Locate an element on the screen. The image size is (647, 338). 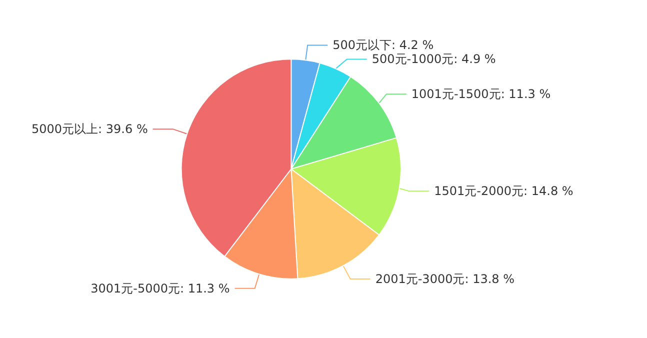
slice-label: 1501元-2000元: 14.8 % is located at coordinates (504, 191).